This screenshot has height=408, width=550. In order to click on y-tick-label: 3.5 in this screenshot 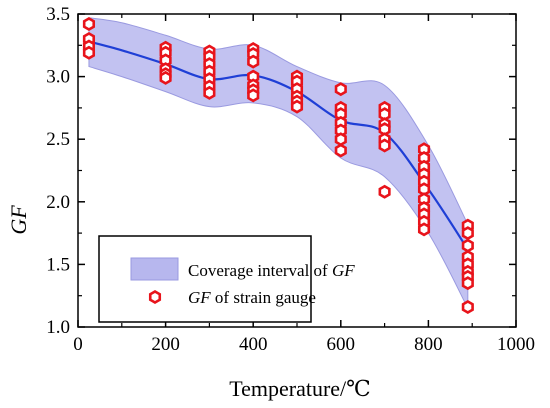, I will do `click(58, 14)`.